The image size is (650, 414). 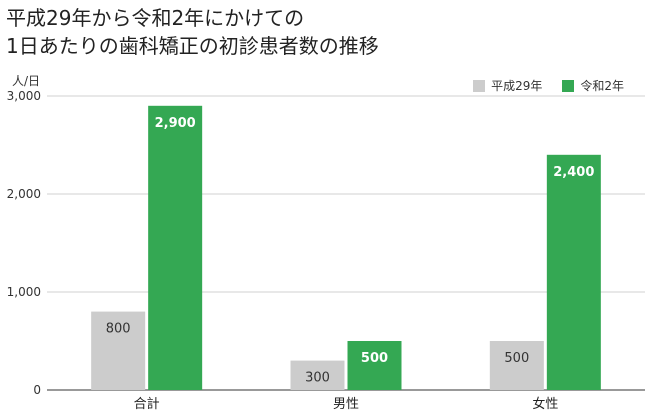 What do you see at coordinates (346, 404) in the screenshot?
I see `x-category-label: 男性` at bounding box center [346, 404].